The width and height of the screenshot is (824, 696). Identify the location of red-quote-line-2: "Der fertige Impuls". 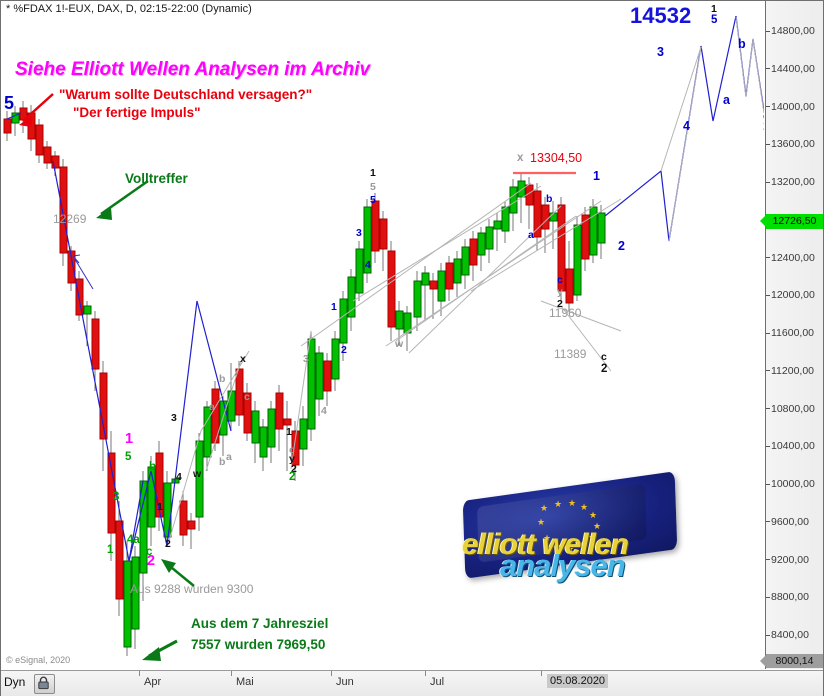
(137, 112).